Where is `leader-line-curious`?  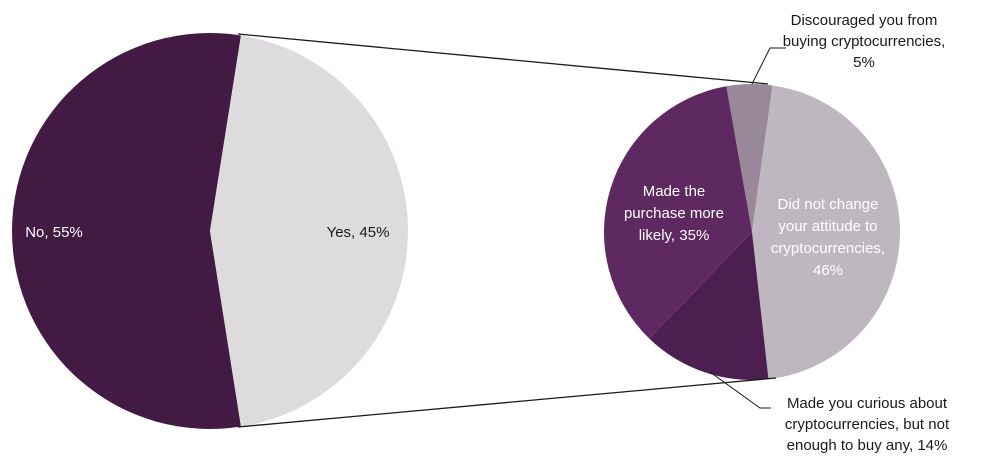 leader-line-curious is located at coordinates (740, 390).